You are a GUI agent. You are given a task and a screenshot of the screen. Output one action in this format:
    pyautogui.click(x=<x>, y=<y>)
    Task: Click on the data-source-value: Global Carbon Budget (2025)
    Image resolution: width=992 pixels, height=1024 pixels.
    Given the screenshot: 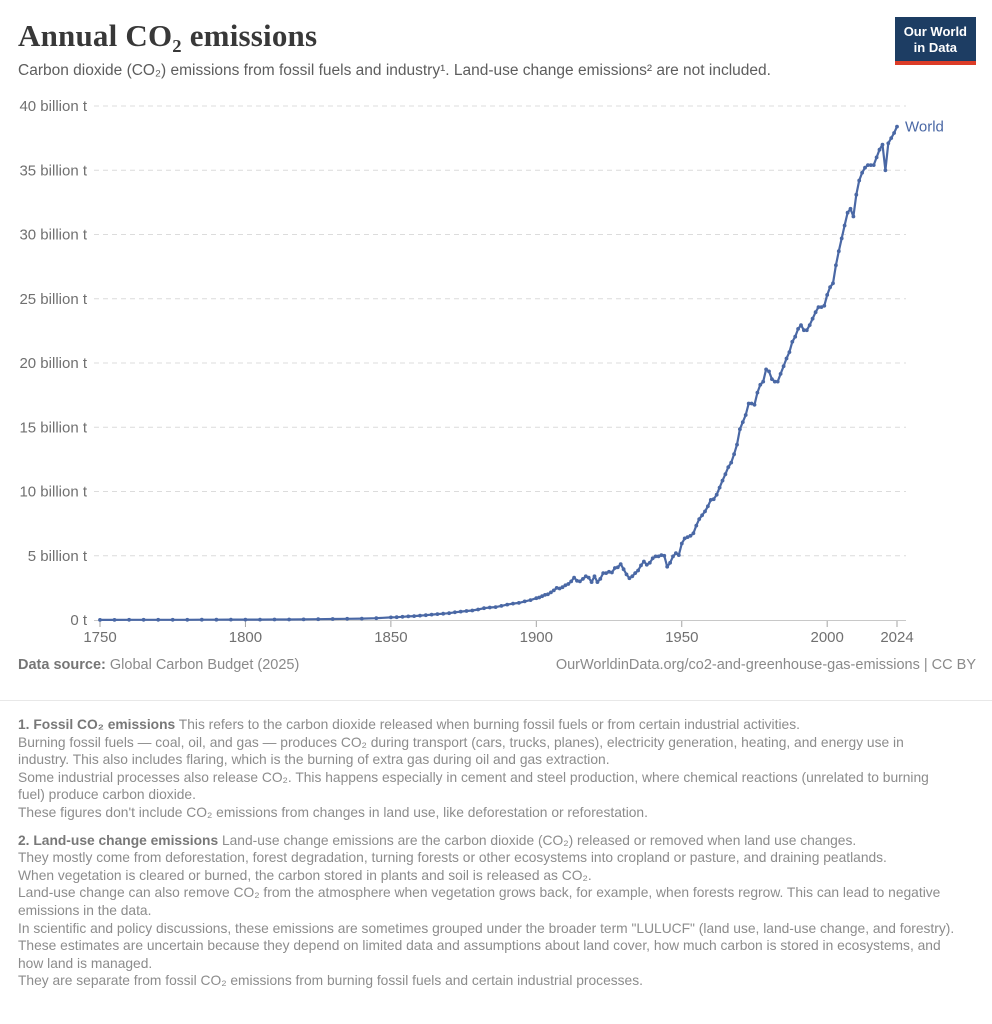 What is the action you would take?
    pyautogui.click(x=204, y=665)
    